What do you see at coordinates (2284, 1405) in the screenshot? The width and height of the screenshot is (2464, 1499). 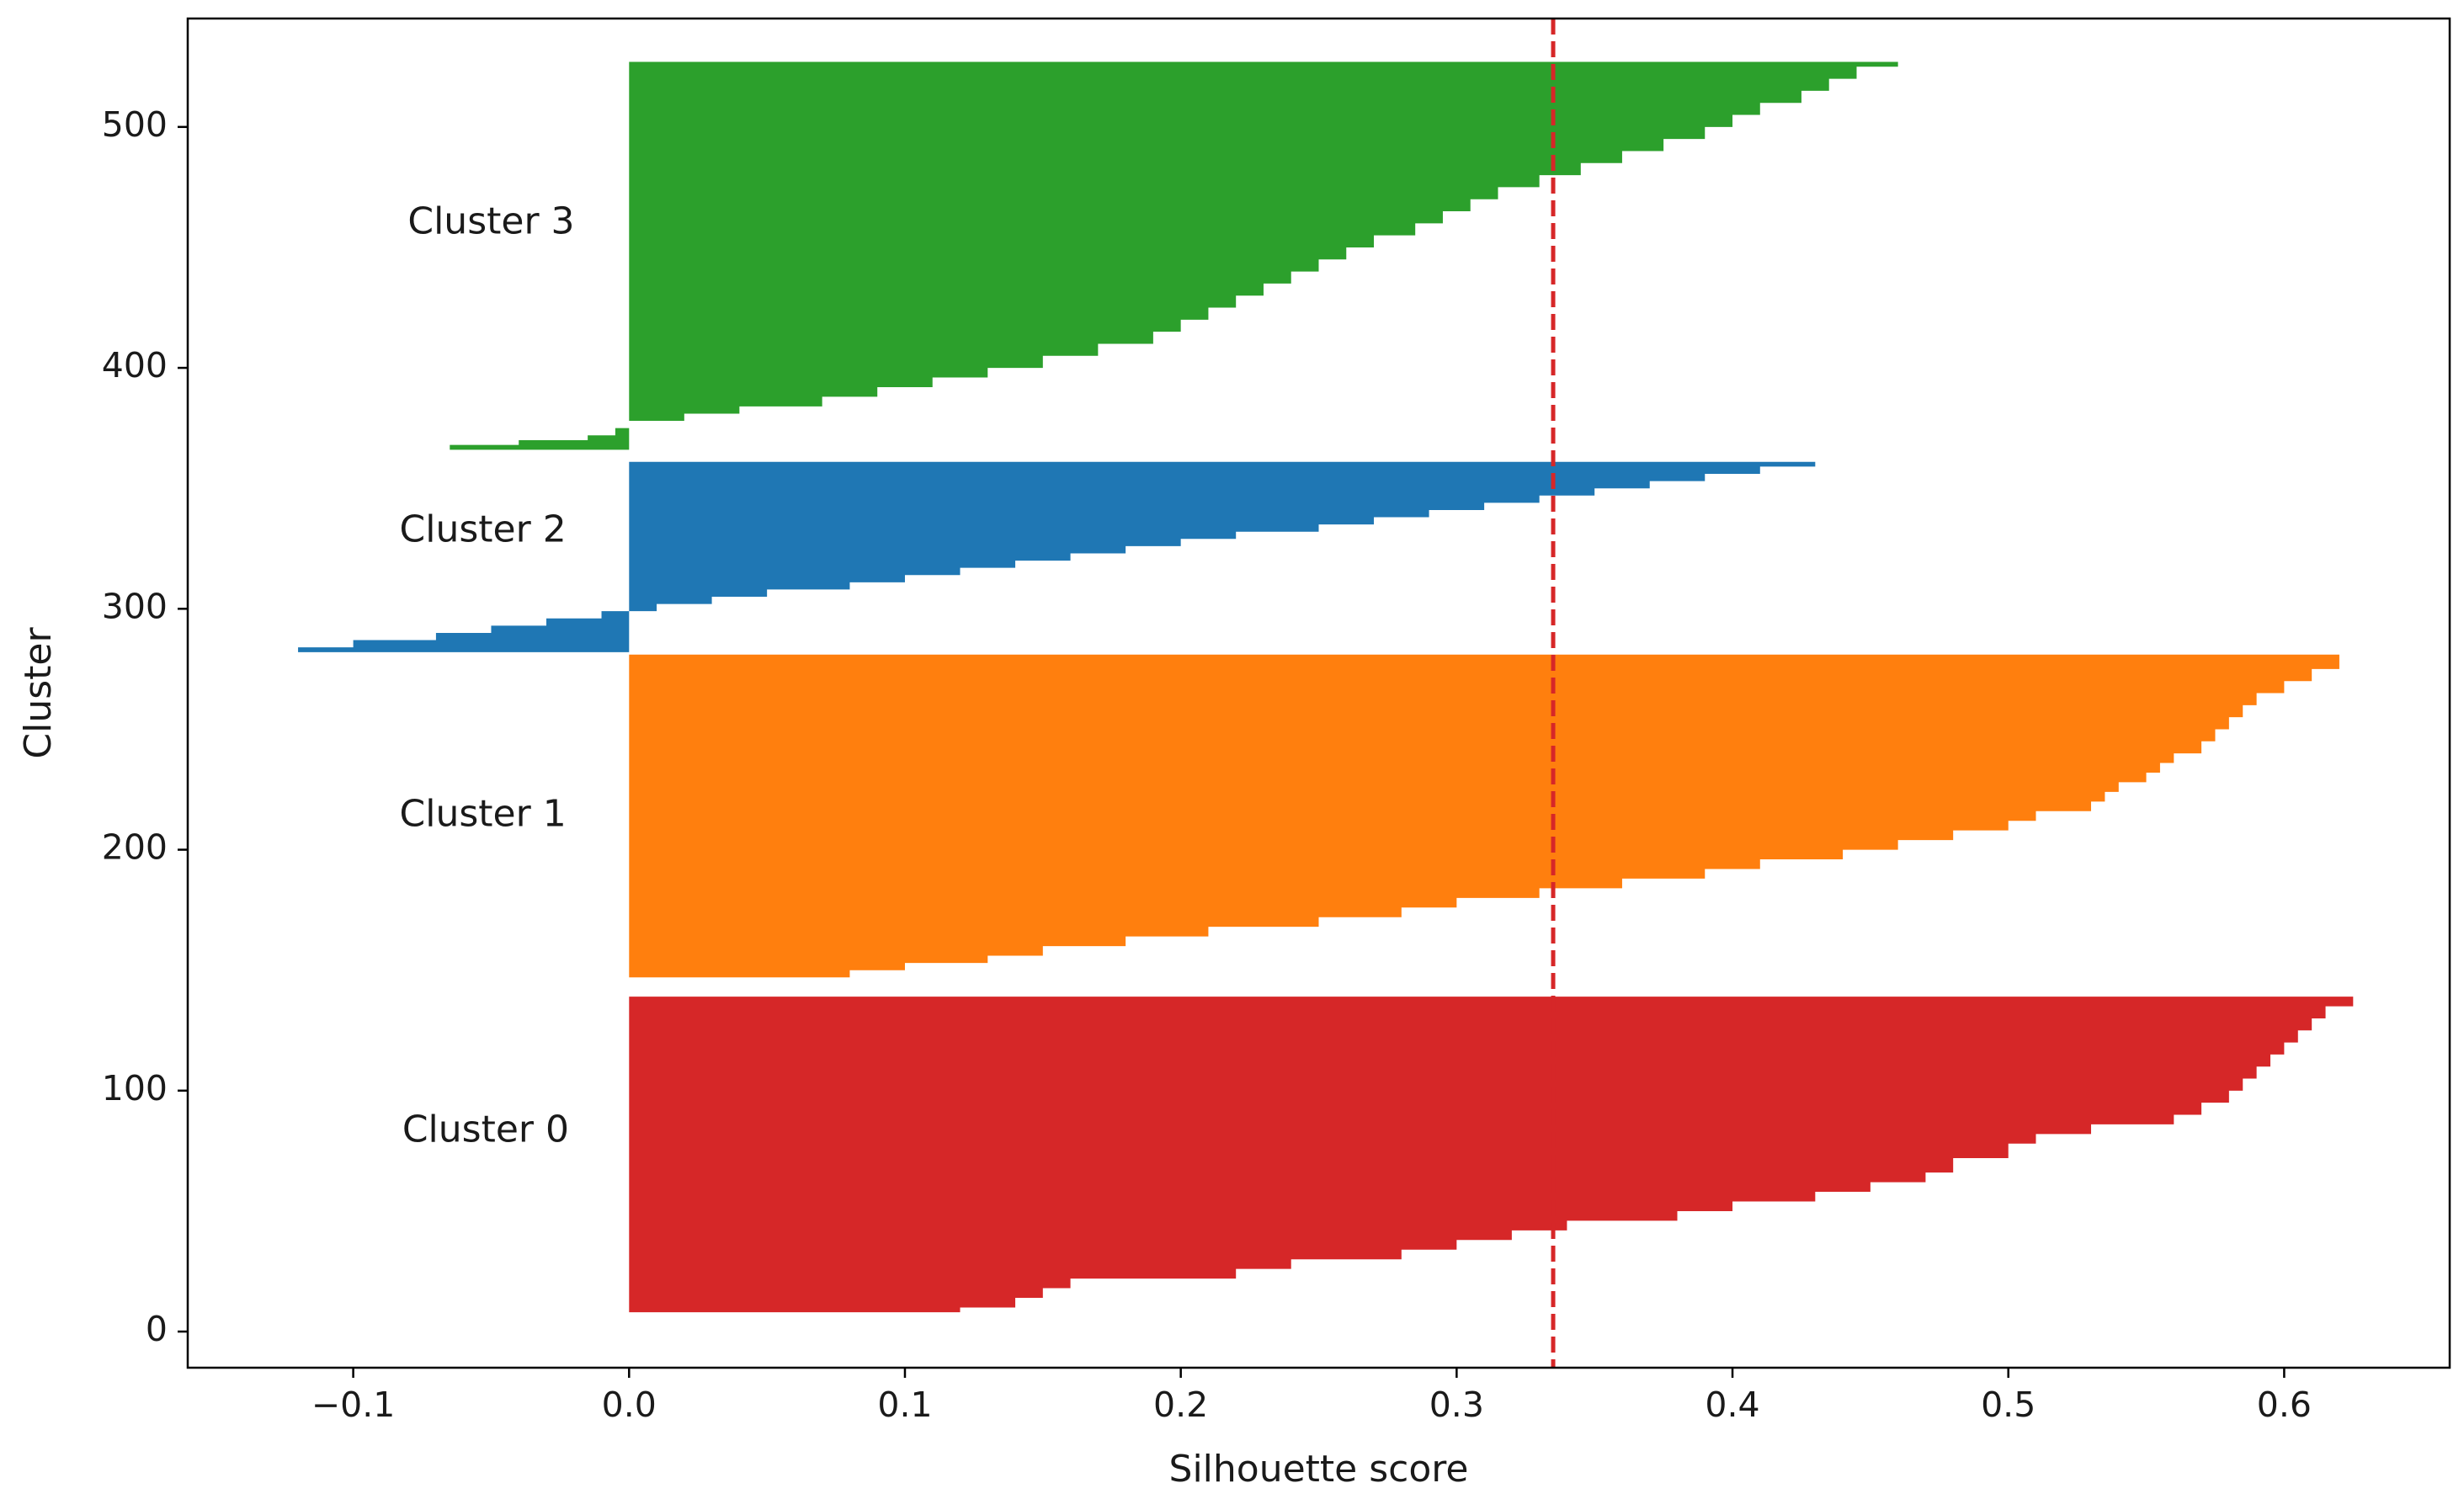 I see `x-tick-label: 0.6` at bounding box center [2284, 1405].